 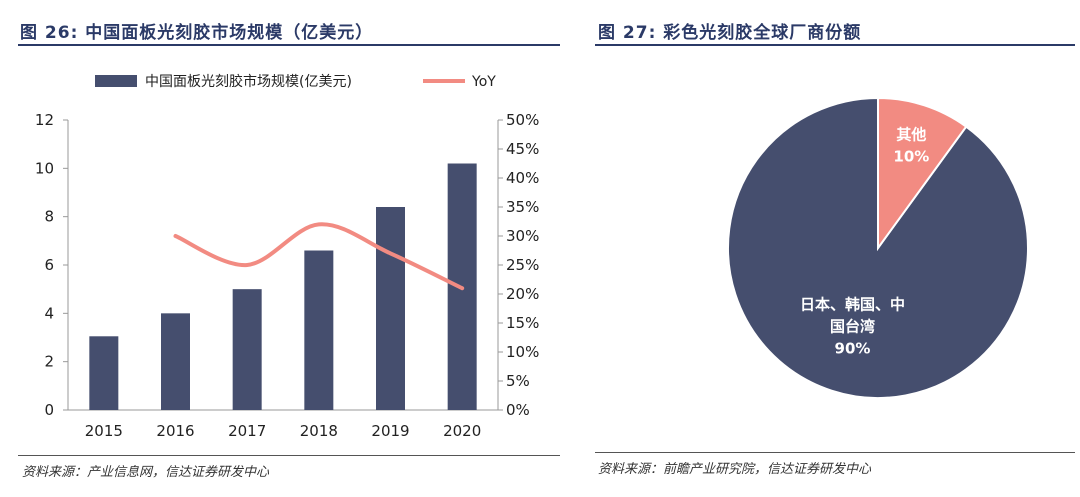 I want to click on bar-2015, so click(x=104, y=373).